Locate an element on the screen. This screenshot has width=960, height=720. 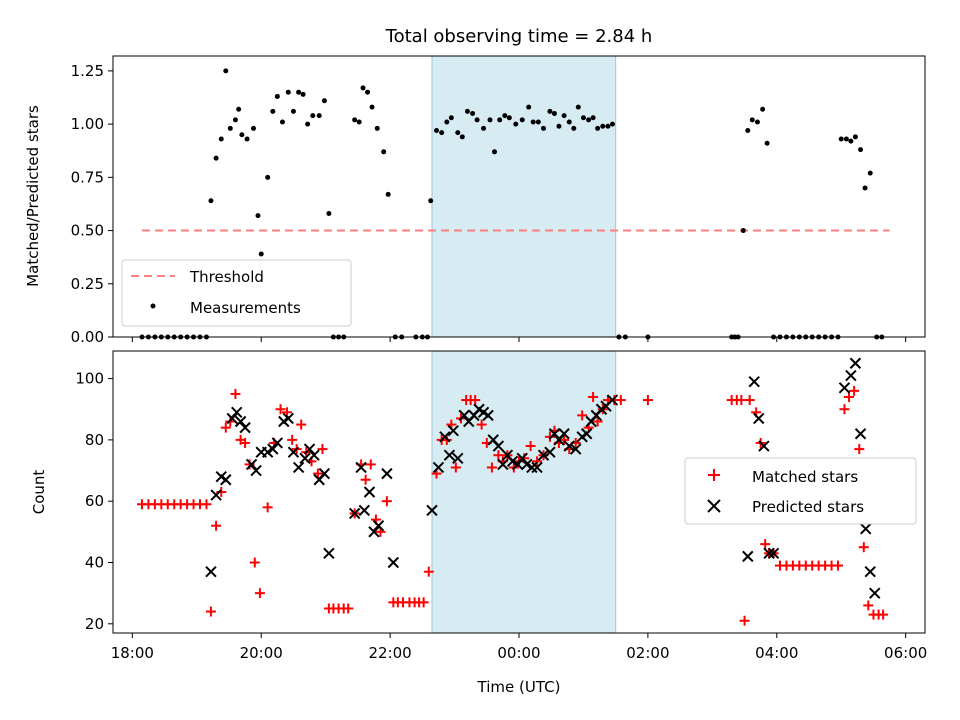
x-tick-label: 00:00 is located at coordinates (518, 653).